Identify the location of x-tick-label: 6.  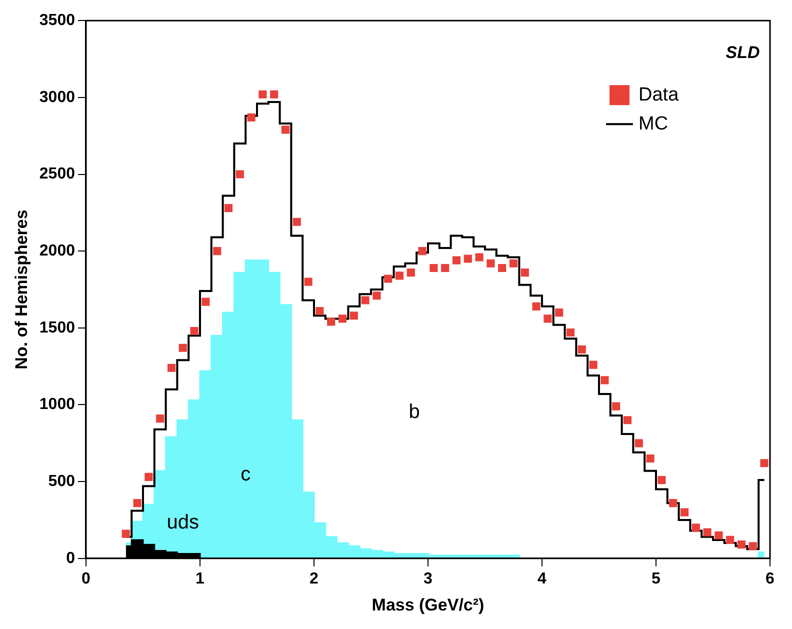
(770, 579).